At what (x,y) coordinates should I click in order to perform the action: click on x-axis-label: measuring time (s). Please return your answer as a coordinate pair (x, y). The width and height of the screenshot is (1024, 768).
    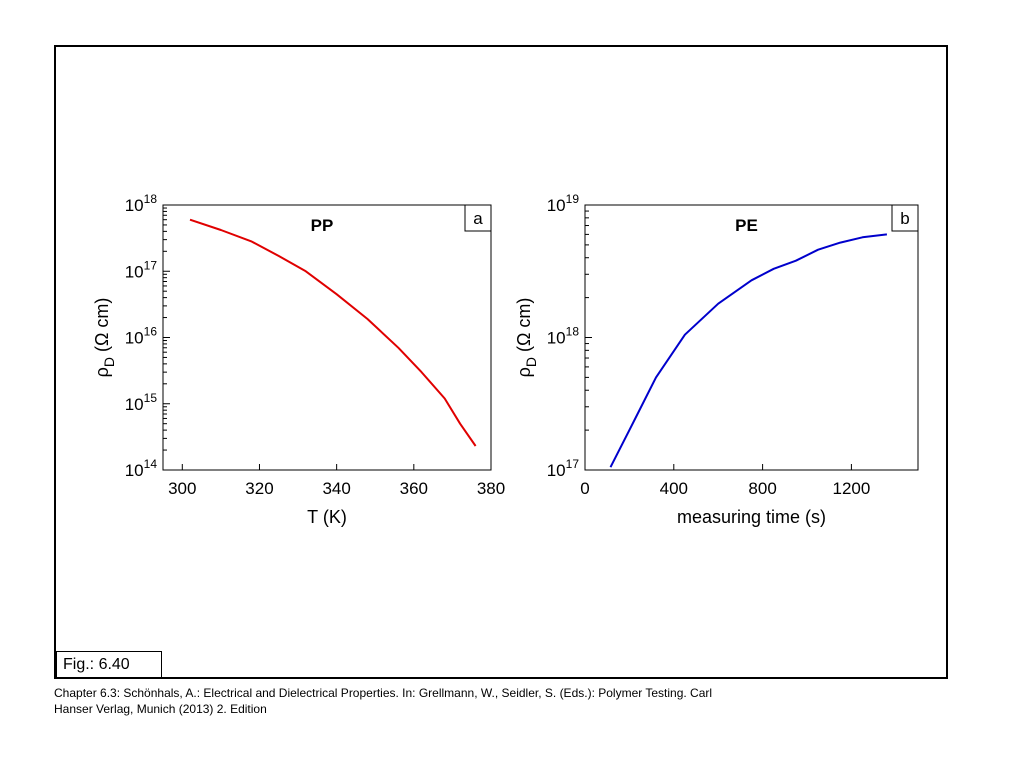
    Looking at the image, I should click on (751, 517).